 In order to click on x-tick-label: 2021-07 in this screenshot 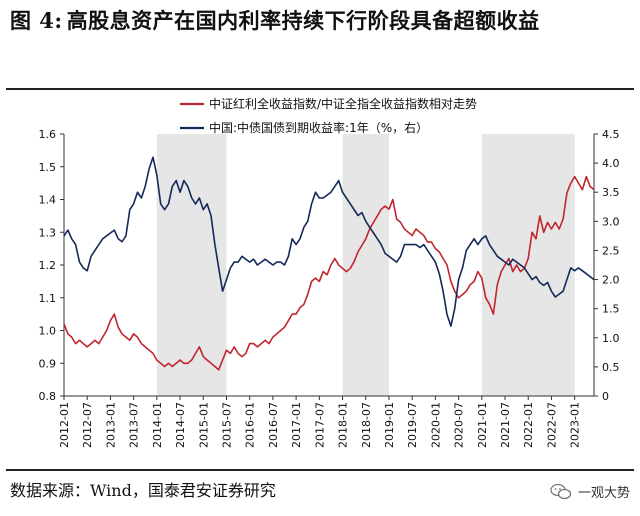, I will do `click(505, 425)`.